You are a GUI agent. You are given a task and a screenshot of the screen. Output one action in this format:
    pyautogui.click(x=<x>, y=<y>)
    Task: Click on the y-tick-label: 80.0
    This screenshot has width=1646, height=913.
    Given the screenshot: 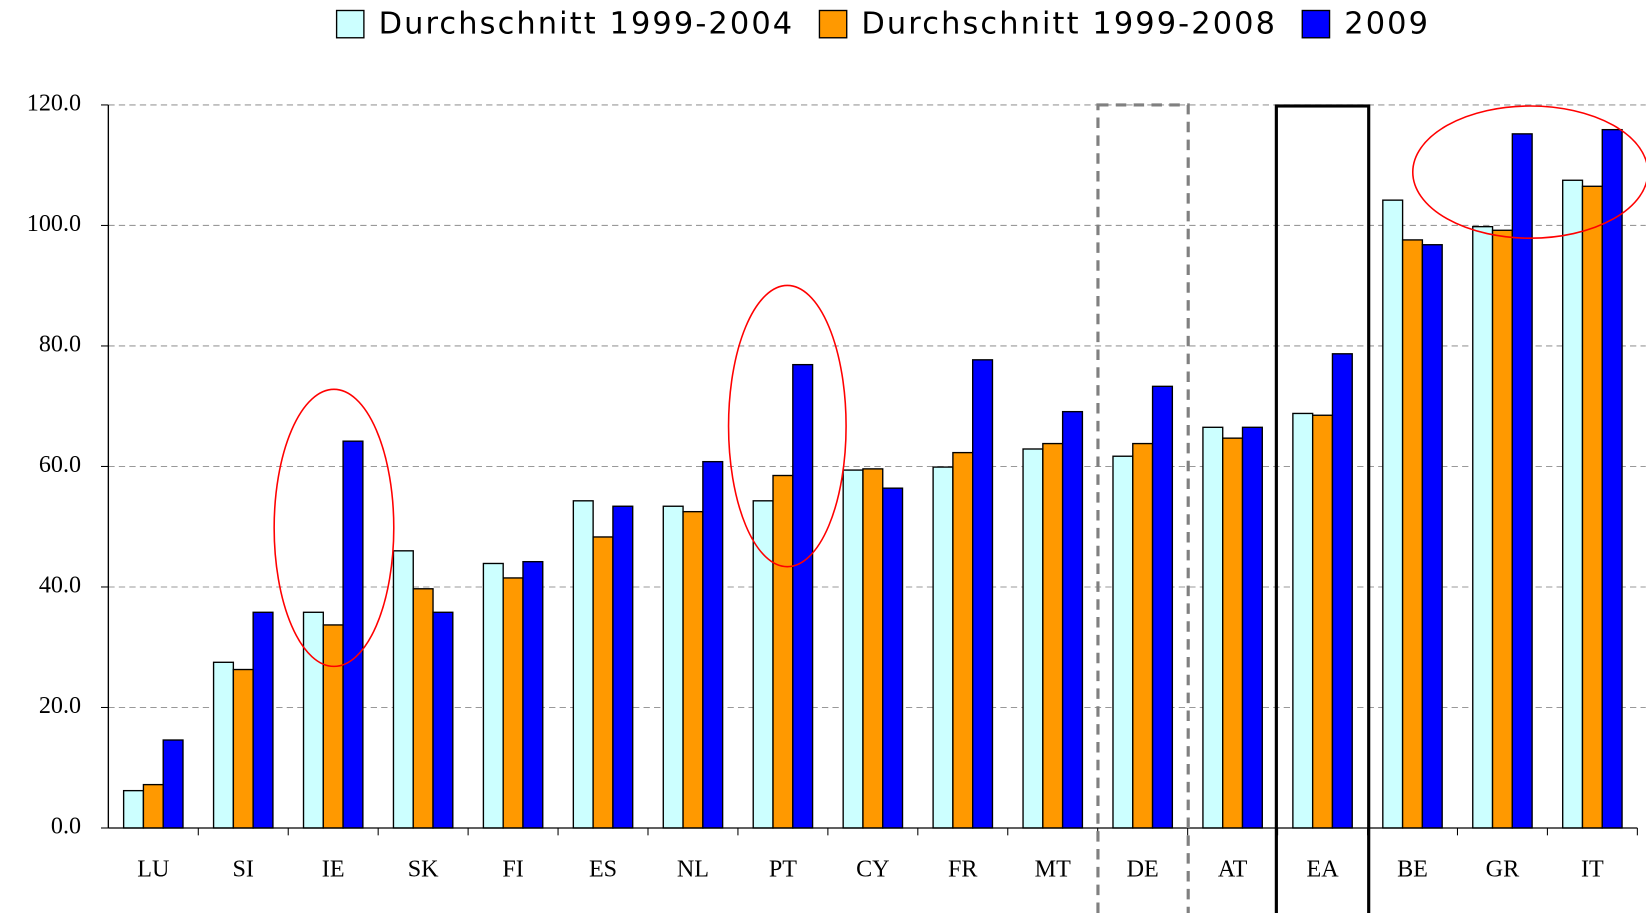 What is the action you would take?
    pyautogui.click(x=60, y=343)
    